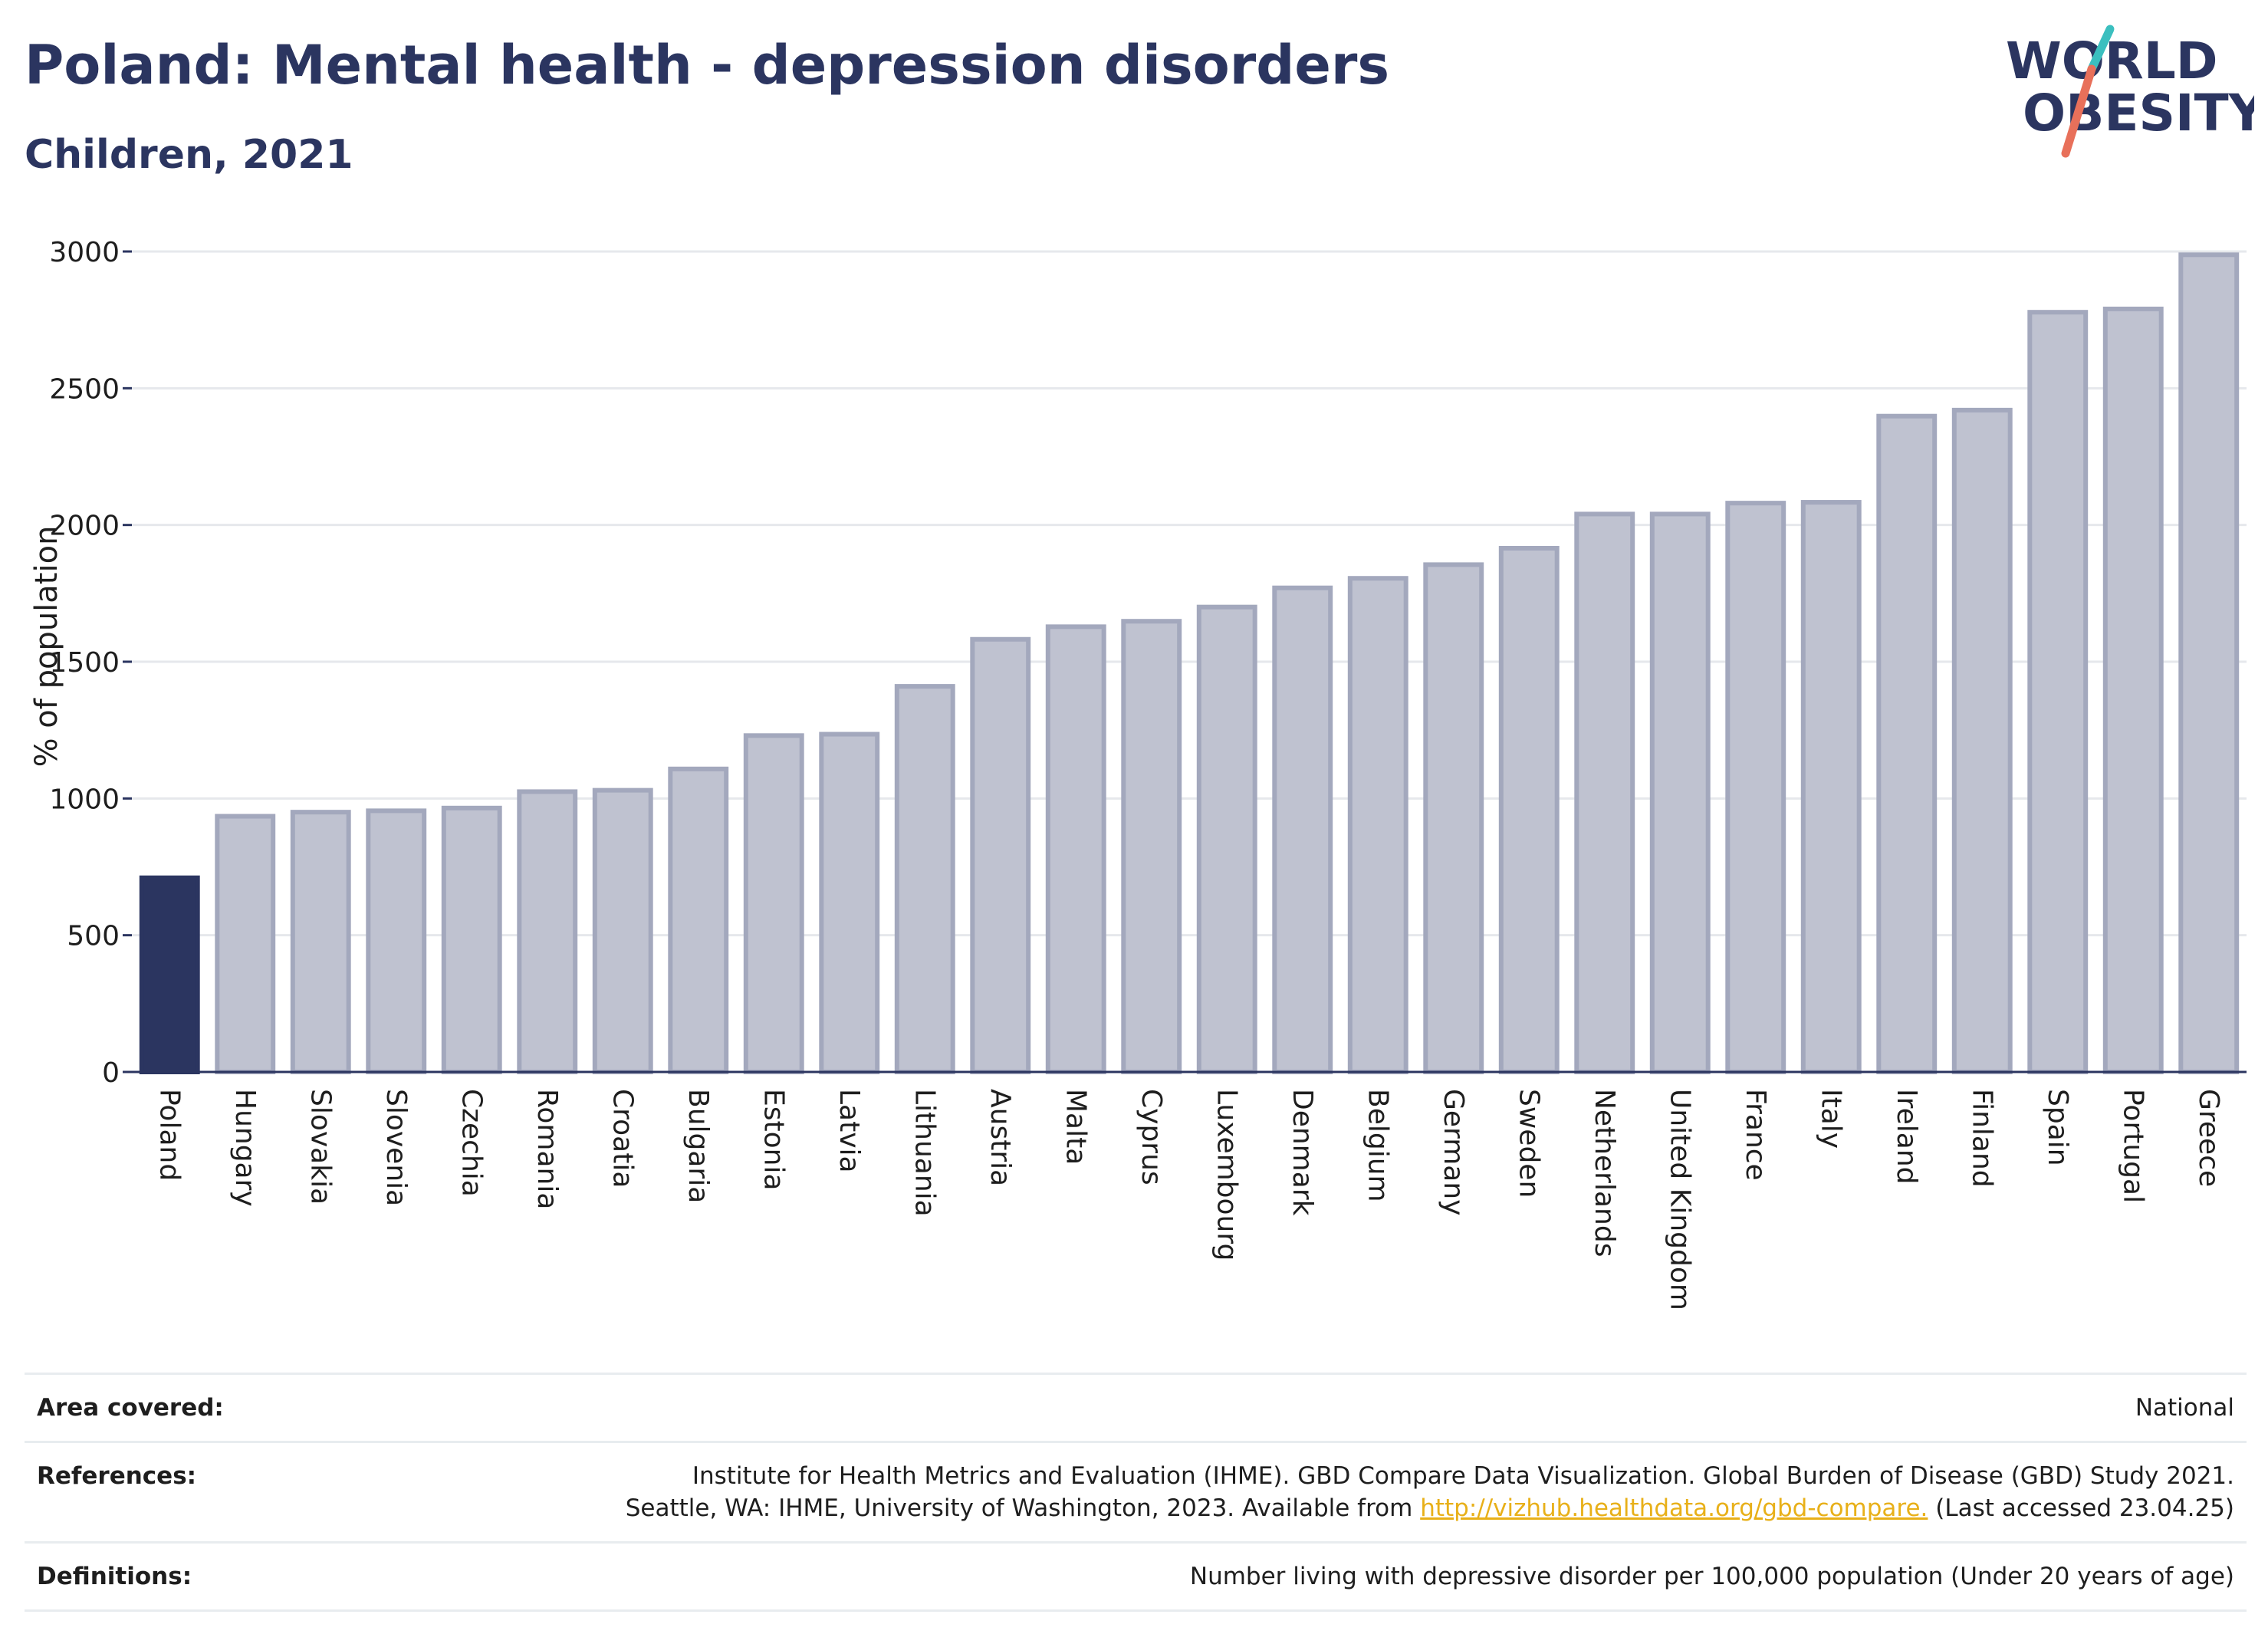  I want to click on y-tick-label: 0, so click(111, 1073).